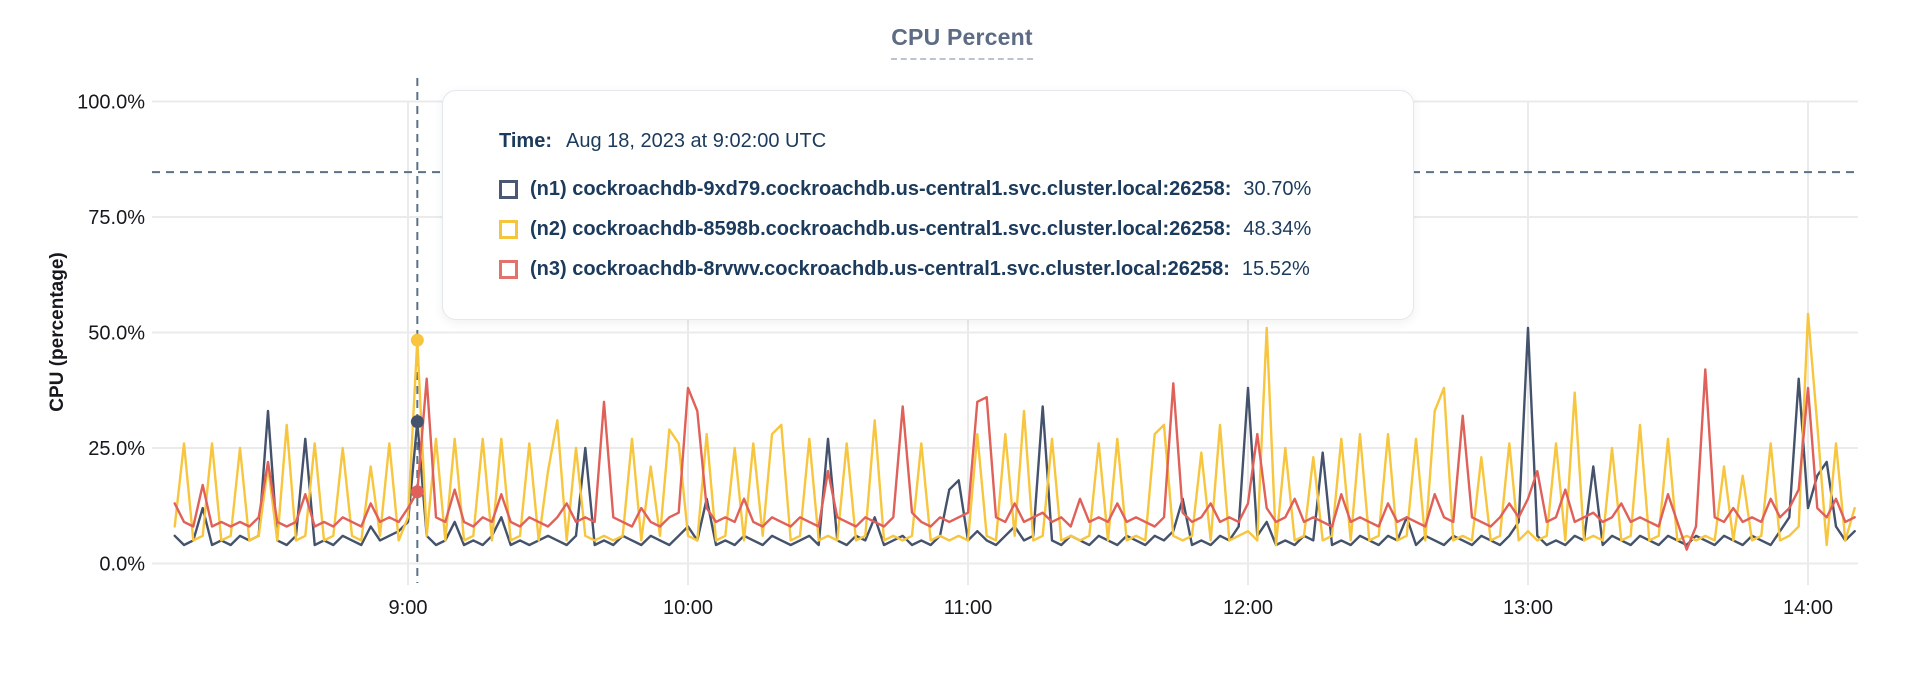  Describe the element at coordinates (525, 140) in the screenshot. I see `tooltip-time-label: Time:` at that location.